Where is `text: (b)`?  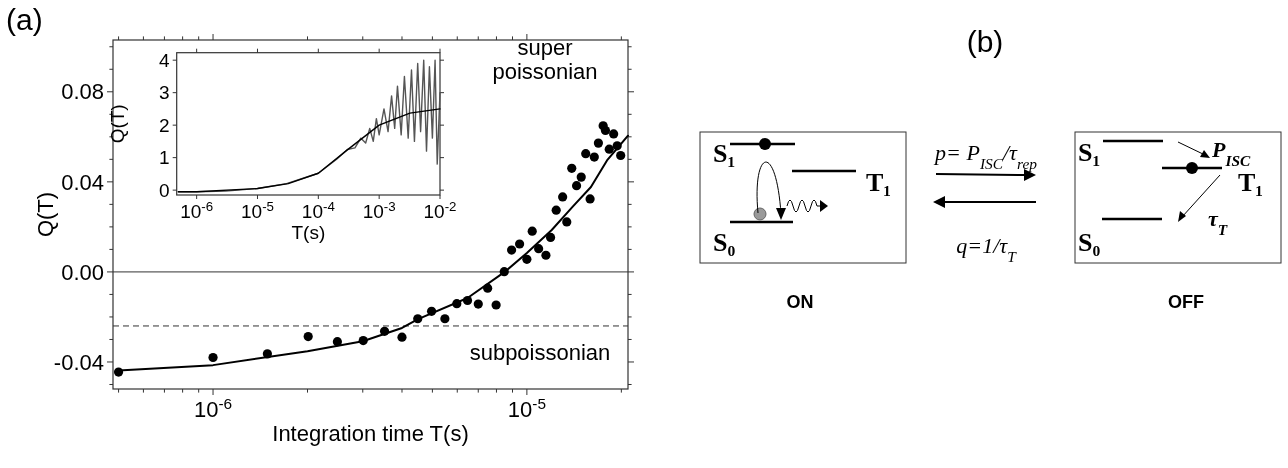
text: (b) is located at coordinates (985, 41).